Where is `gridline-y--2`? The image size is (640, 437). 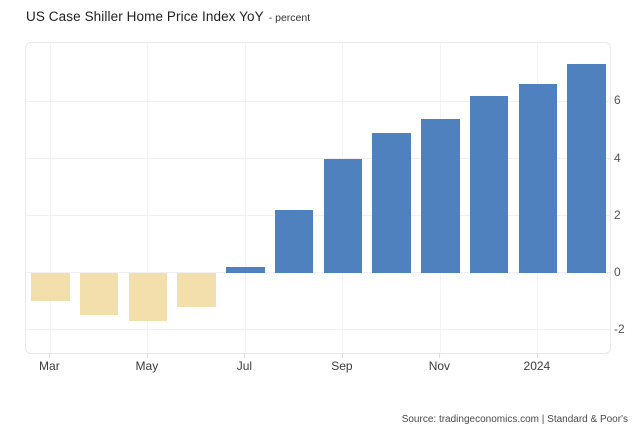
gridline-y--2 is located at coordinates (318, 330).